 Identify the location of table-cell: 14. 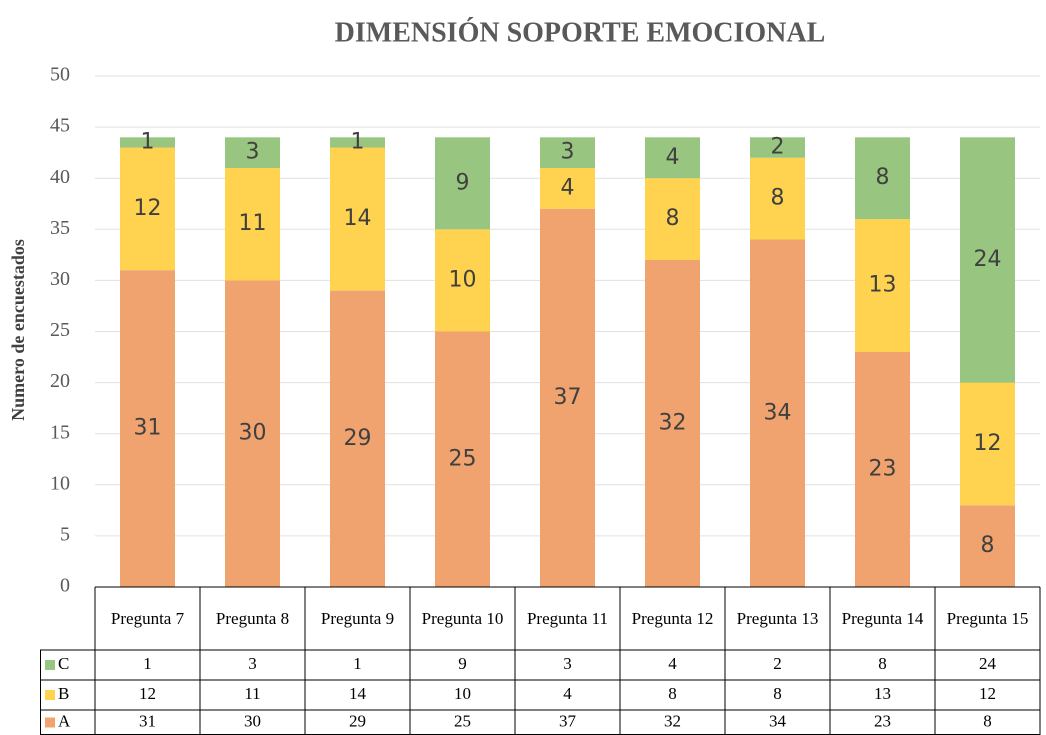
(358, 693).